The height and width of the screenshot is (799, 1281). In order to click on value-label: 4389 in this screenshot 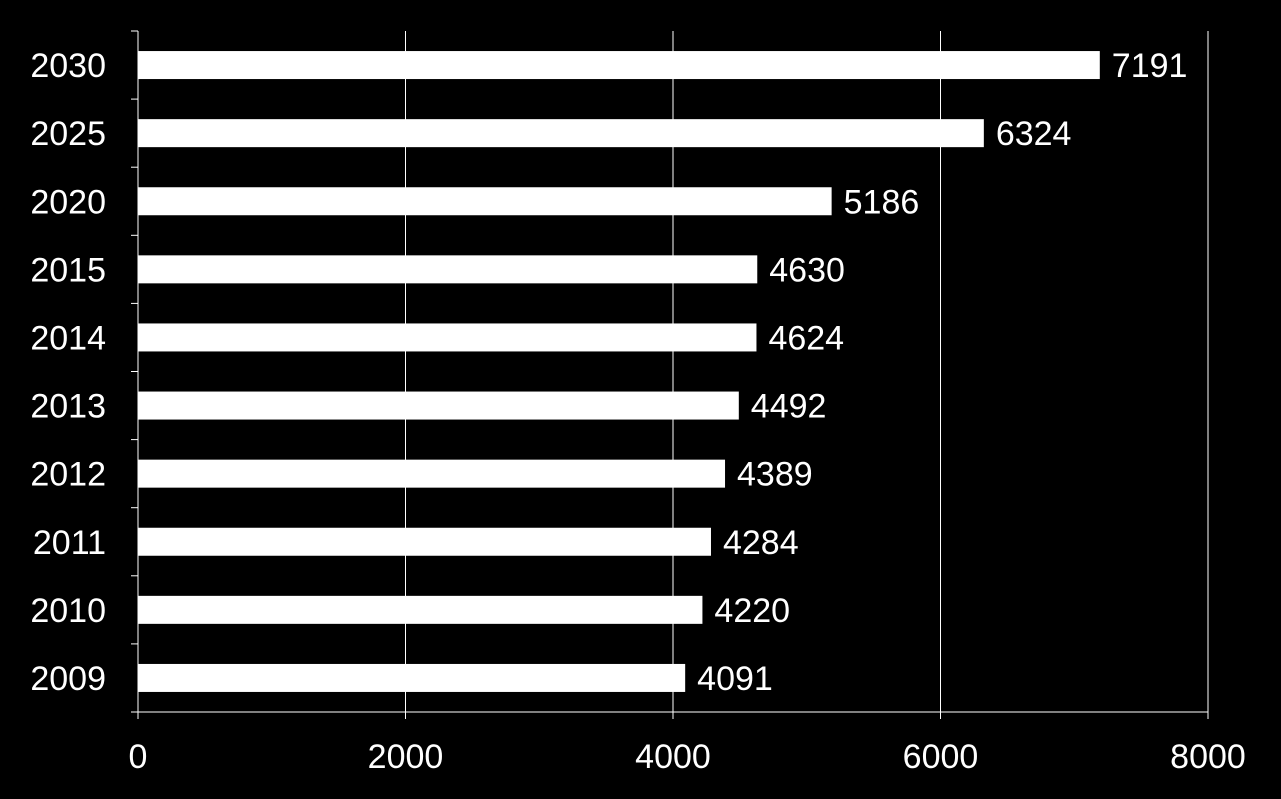, I will do `click(775, 475)`.